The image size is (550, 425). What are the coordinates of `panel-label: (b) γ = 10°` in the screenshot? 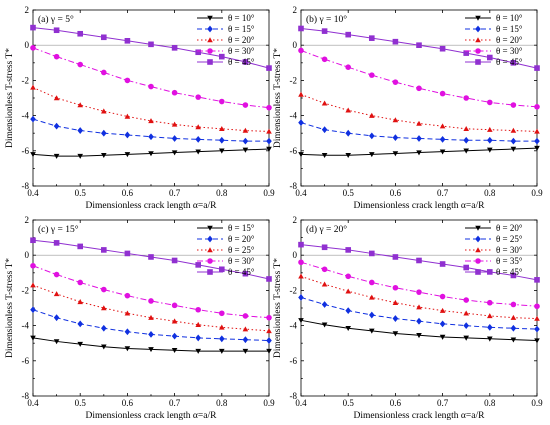 It's located at (326, 19).